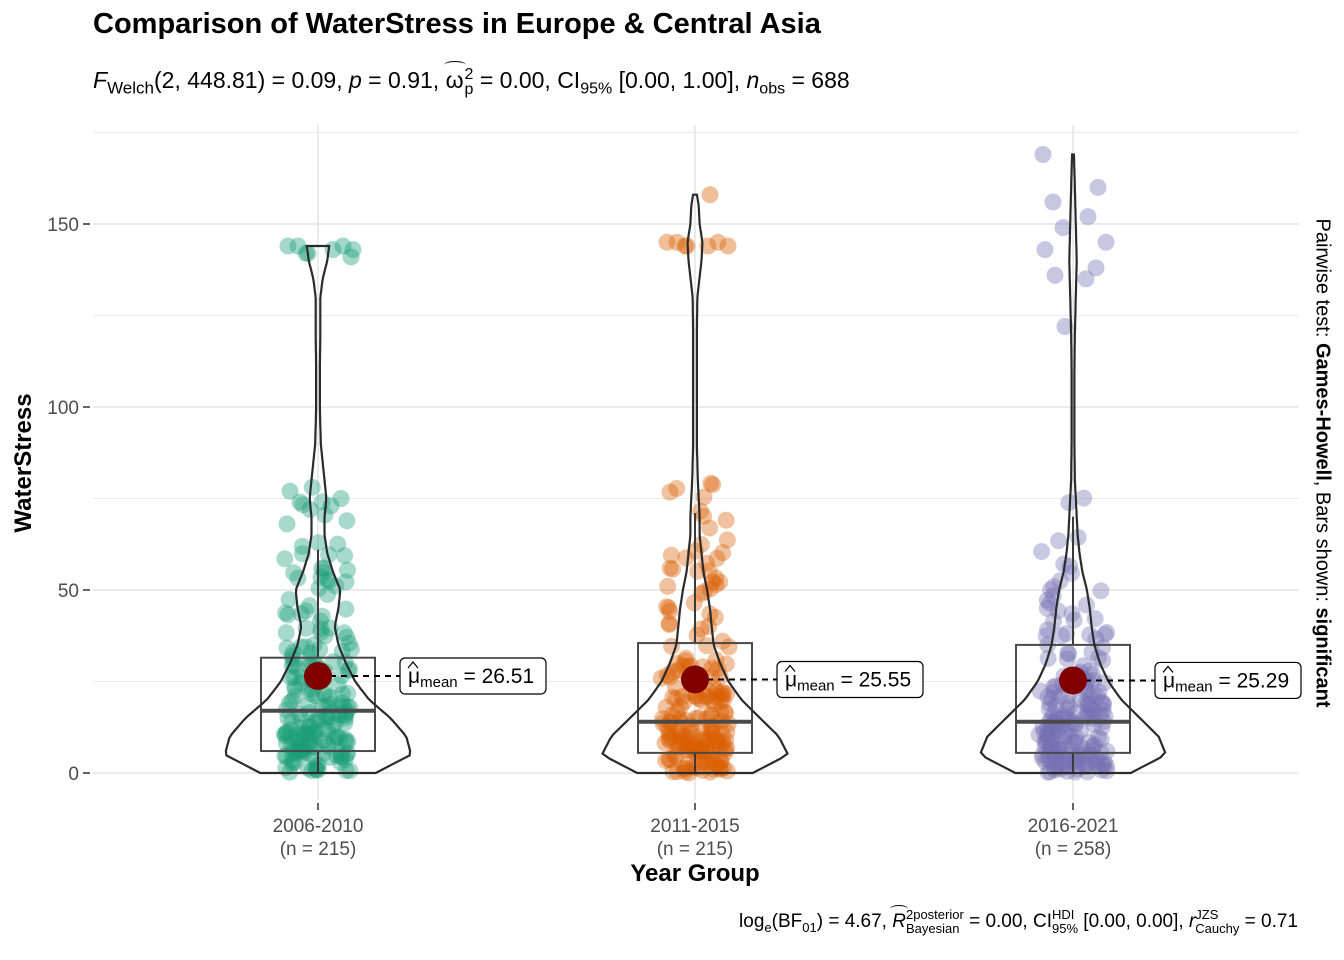 The height and width of the screenshot is (960, 1344). What do you see at coordinates (809, 927) in the screenshot?
I see `caption-bf-sub: 01` at bounding box center [809, 927].